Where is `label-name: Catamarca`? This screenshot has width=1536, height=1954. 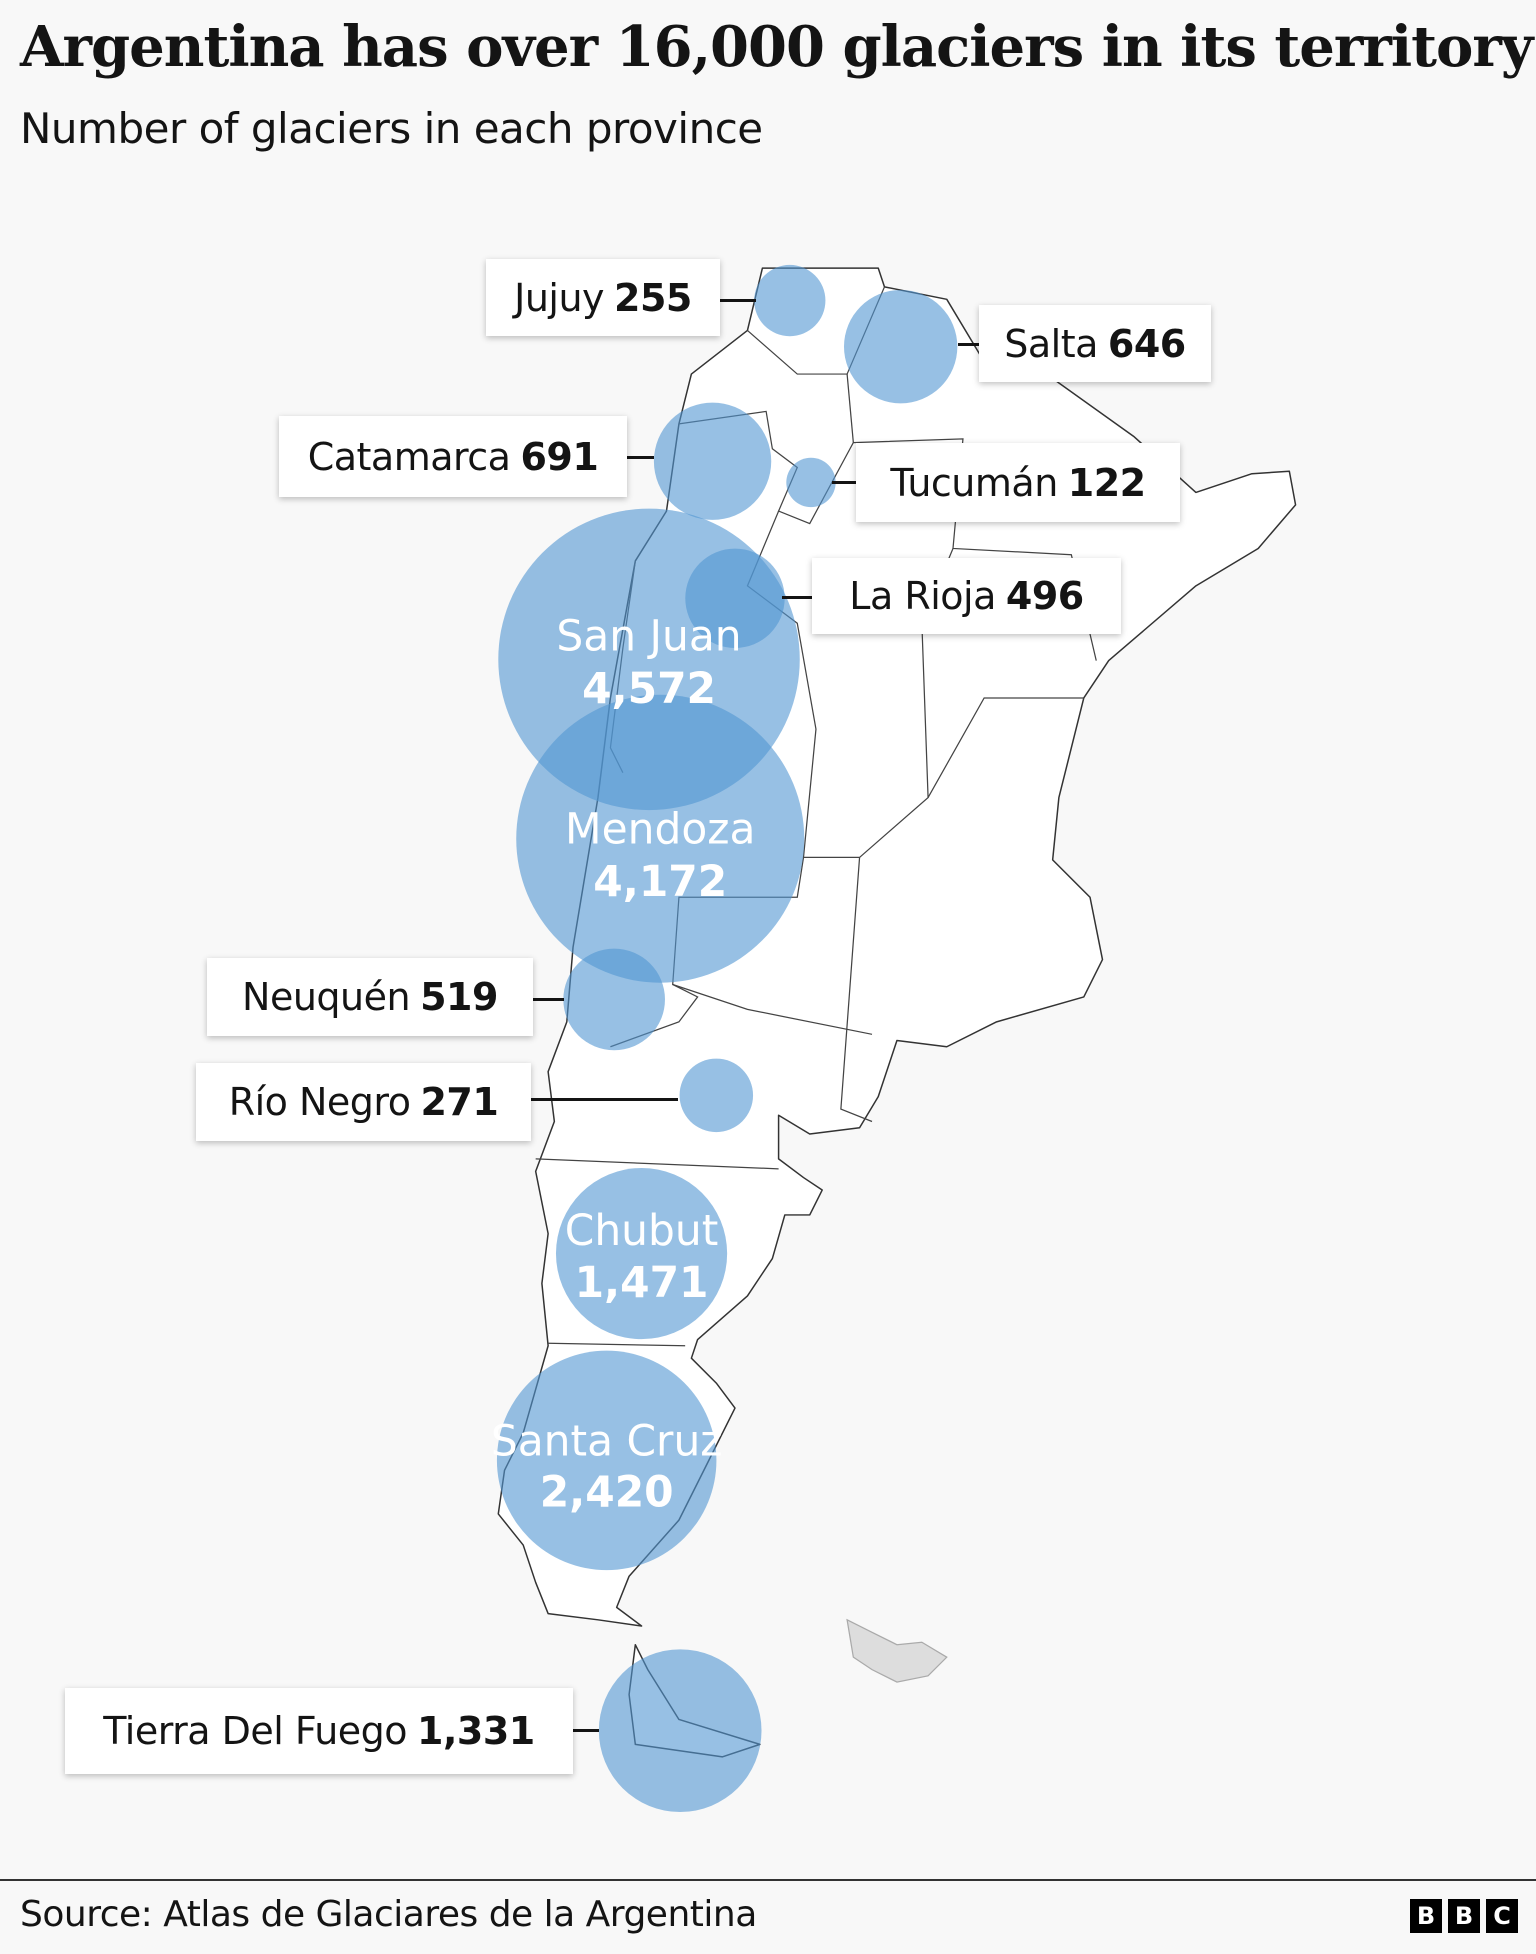
label-name: Catamarca is located at coordinates (409, 456).